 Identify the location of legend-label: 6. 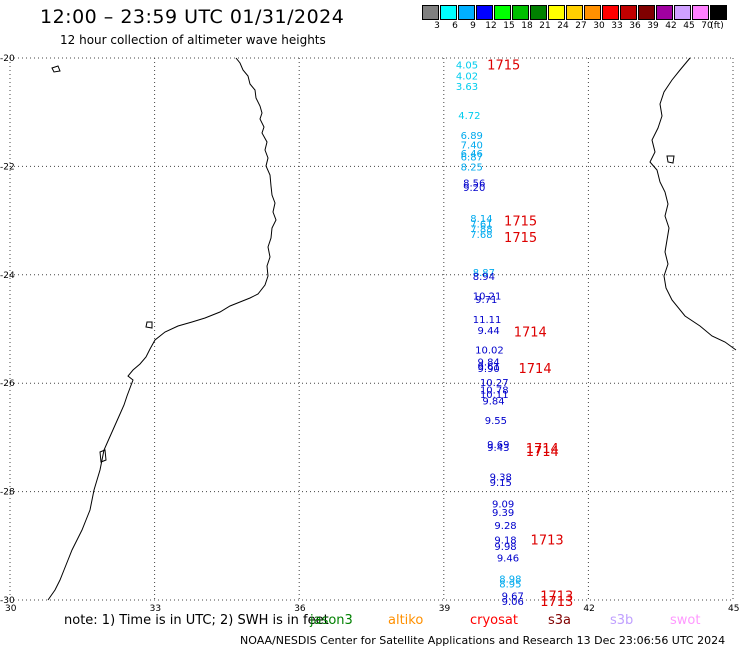
(455, 26).